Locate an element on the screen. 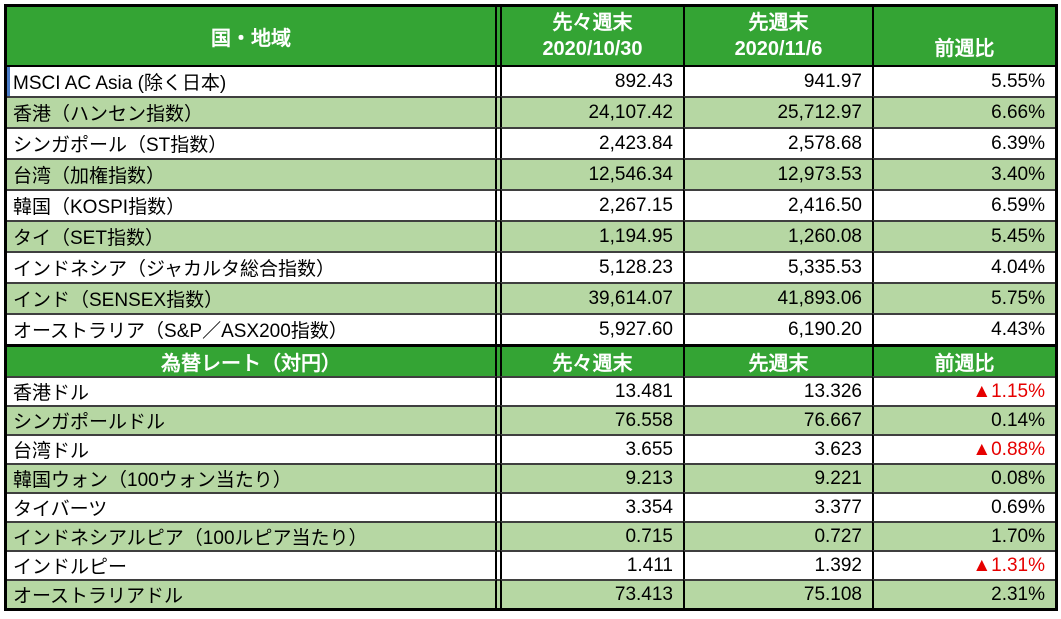  country-region-header: 国・地域 is located at coordinates (252, 36).